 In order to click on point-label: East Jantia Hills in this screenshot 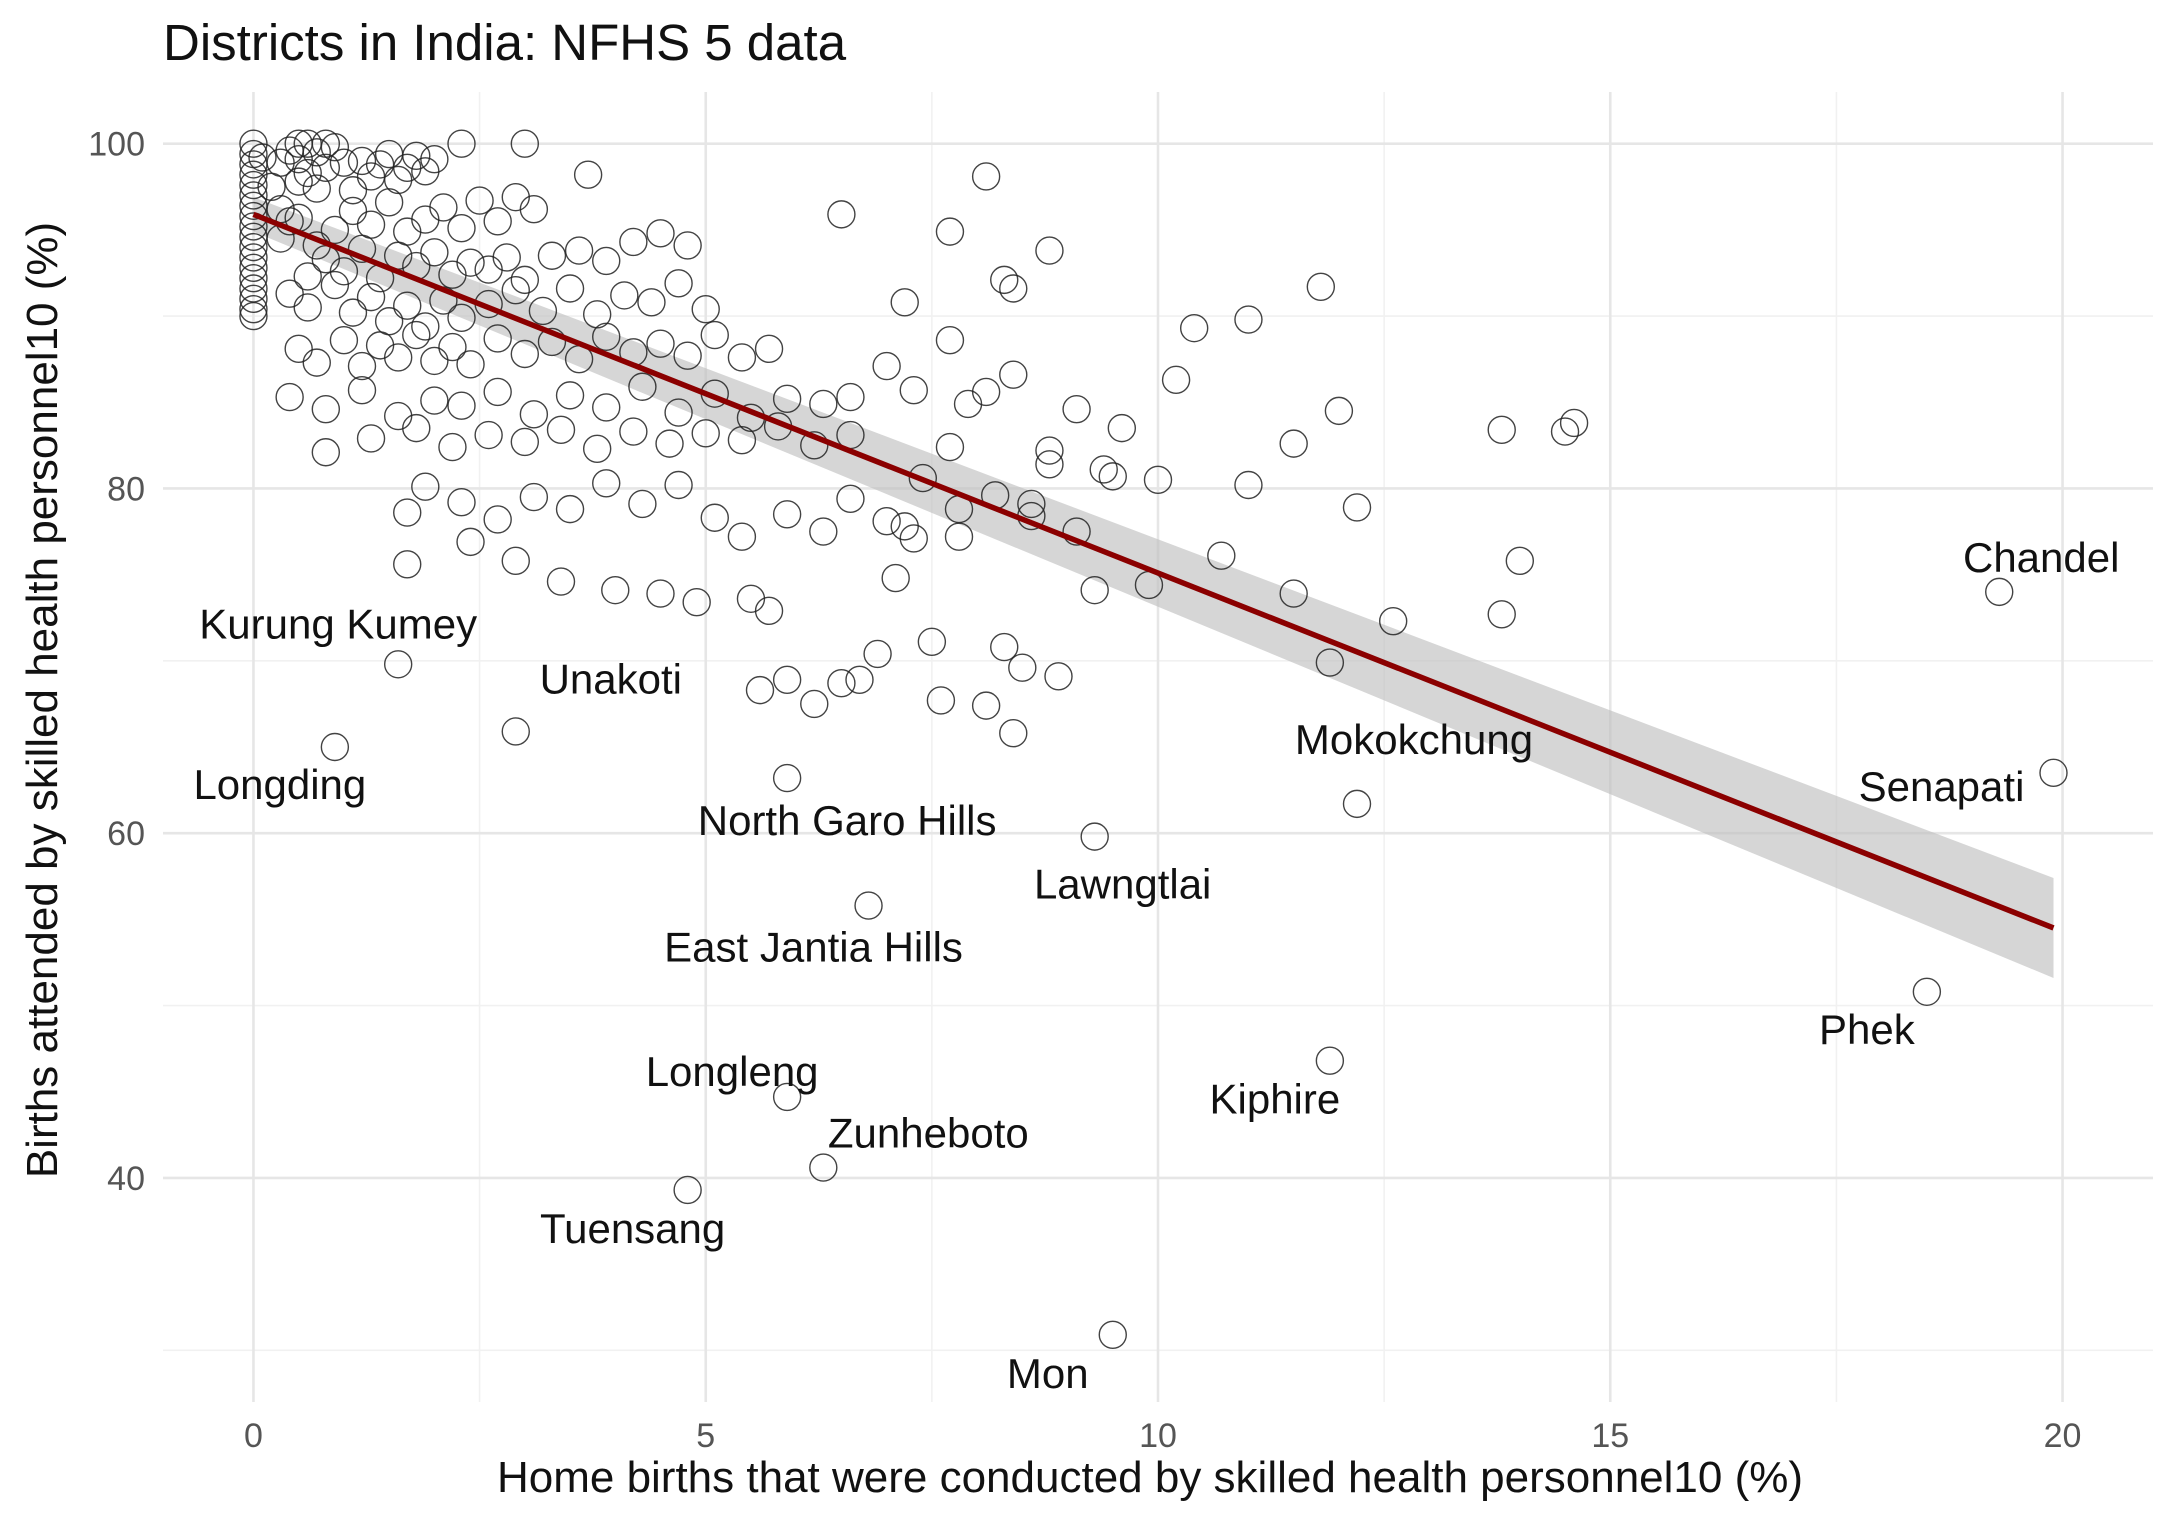, I will do `click(813, 947)`.